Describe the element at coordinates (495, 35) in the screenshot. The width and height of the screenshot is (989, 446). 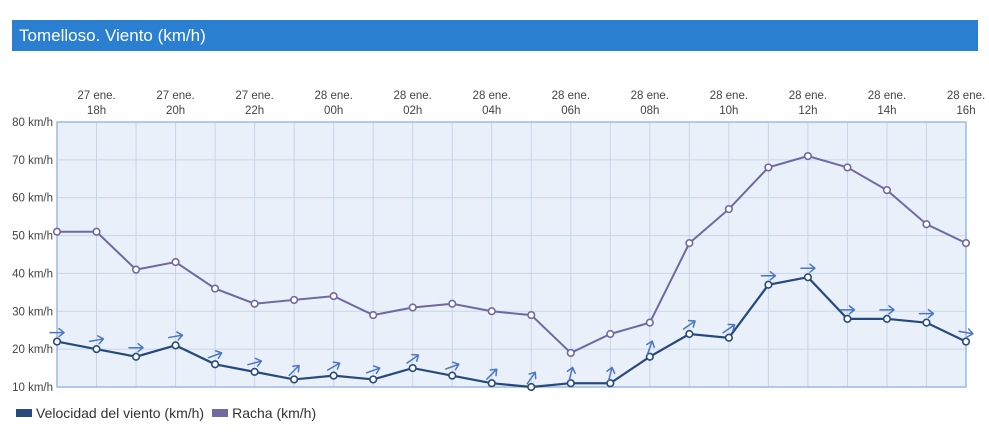
I see `chart-title: Tomelloso. Viento (km/h)` at that location.